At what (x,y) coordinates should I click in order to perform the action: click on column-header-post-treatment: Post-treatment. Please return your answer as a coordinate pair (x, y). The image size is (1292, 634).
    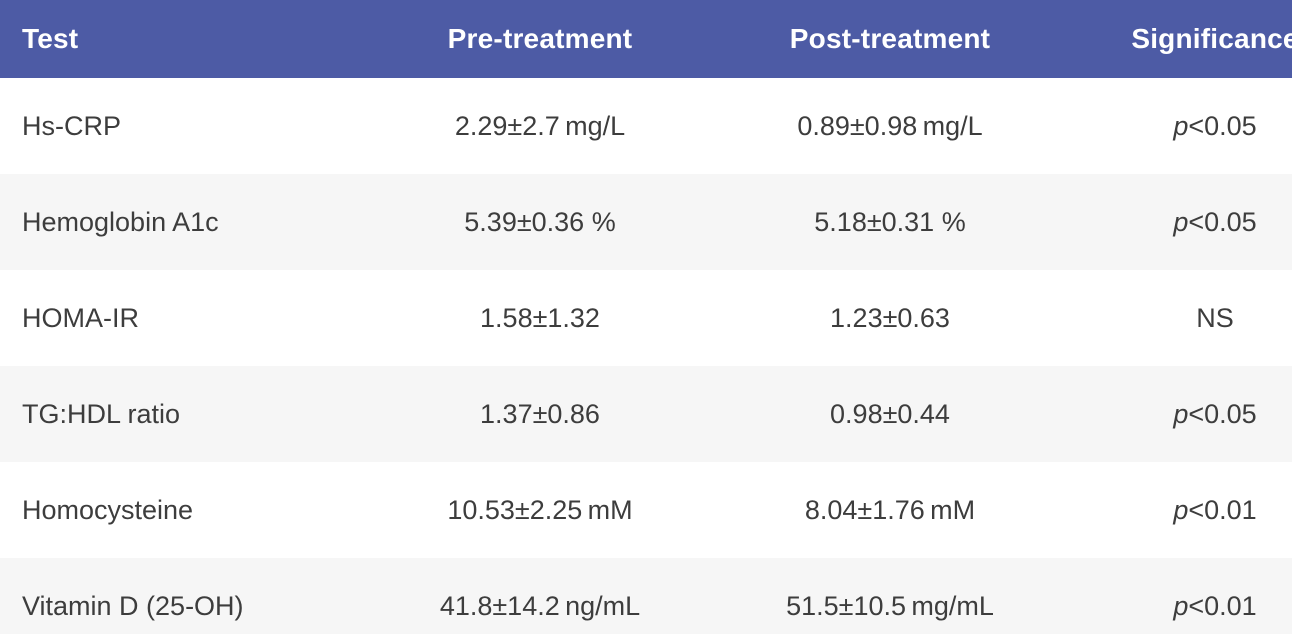
    Looking at the image, I should click on (890, 38).